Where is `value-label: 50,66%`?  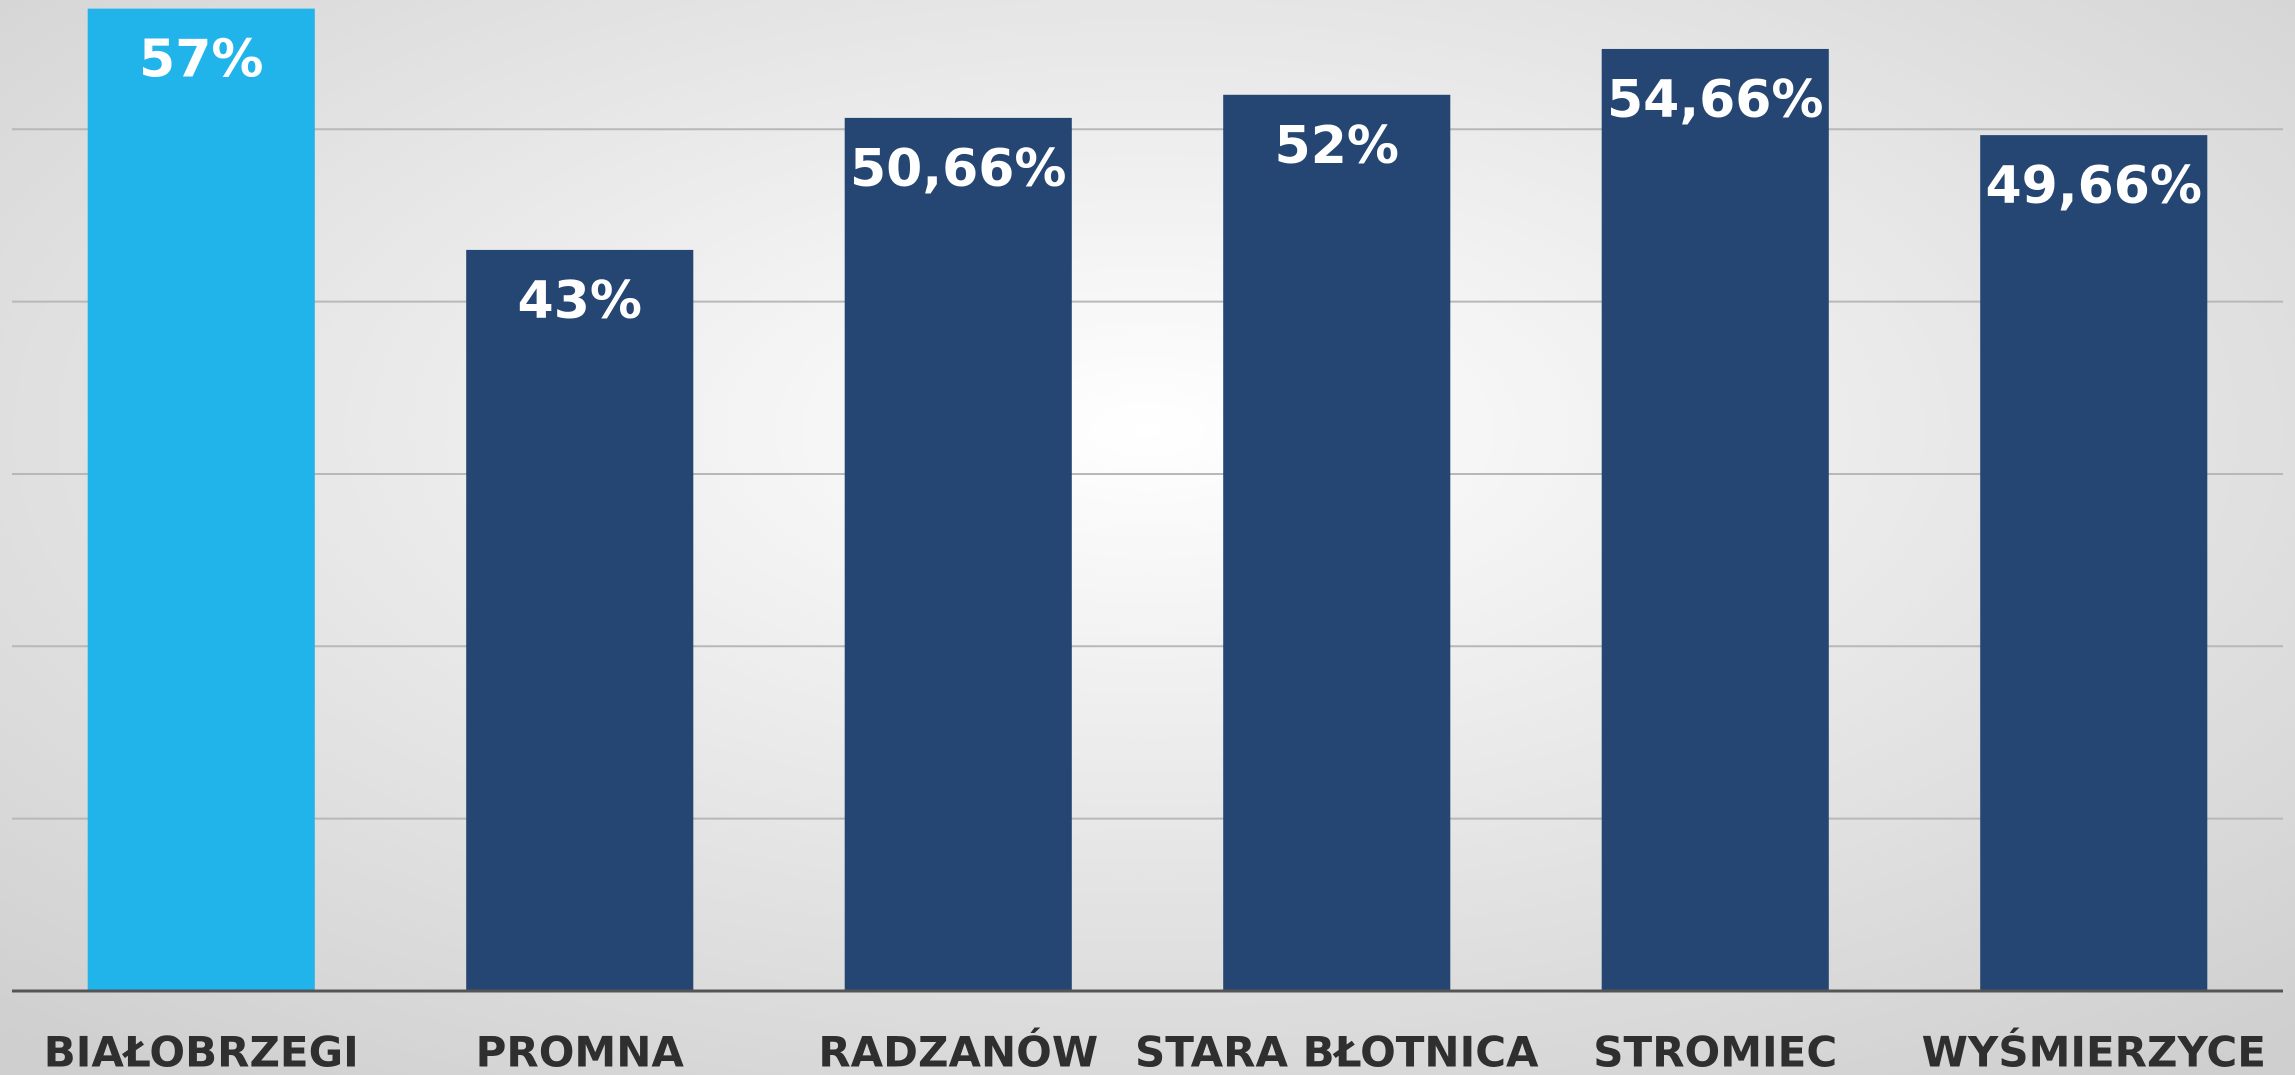 value-label: 50,66% is located at coordinates (958, 169).